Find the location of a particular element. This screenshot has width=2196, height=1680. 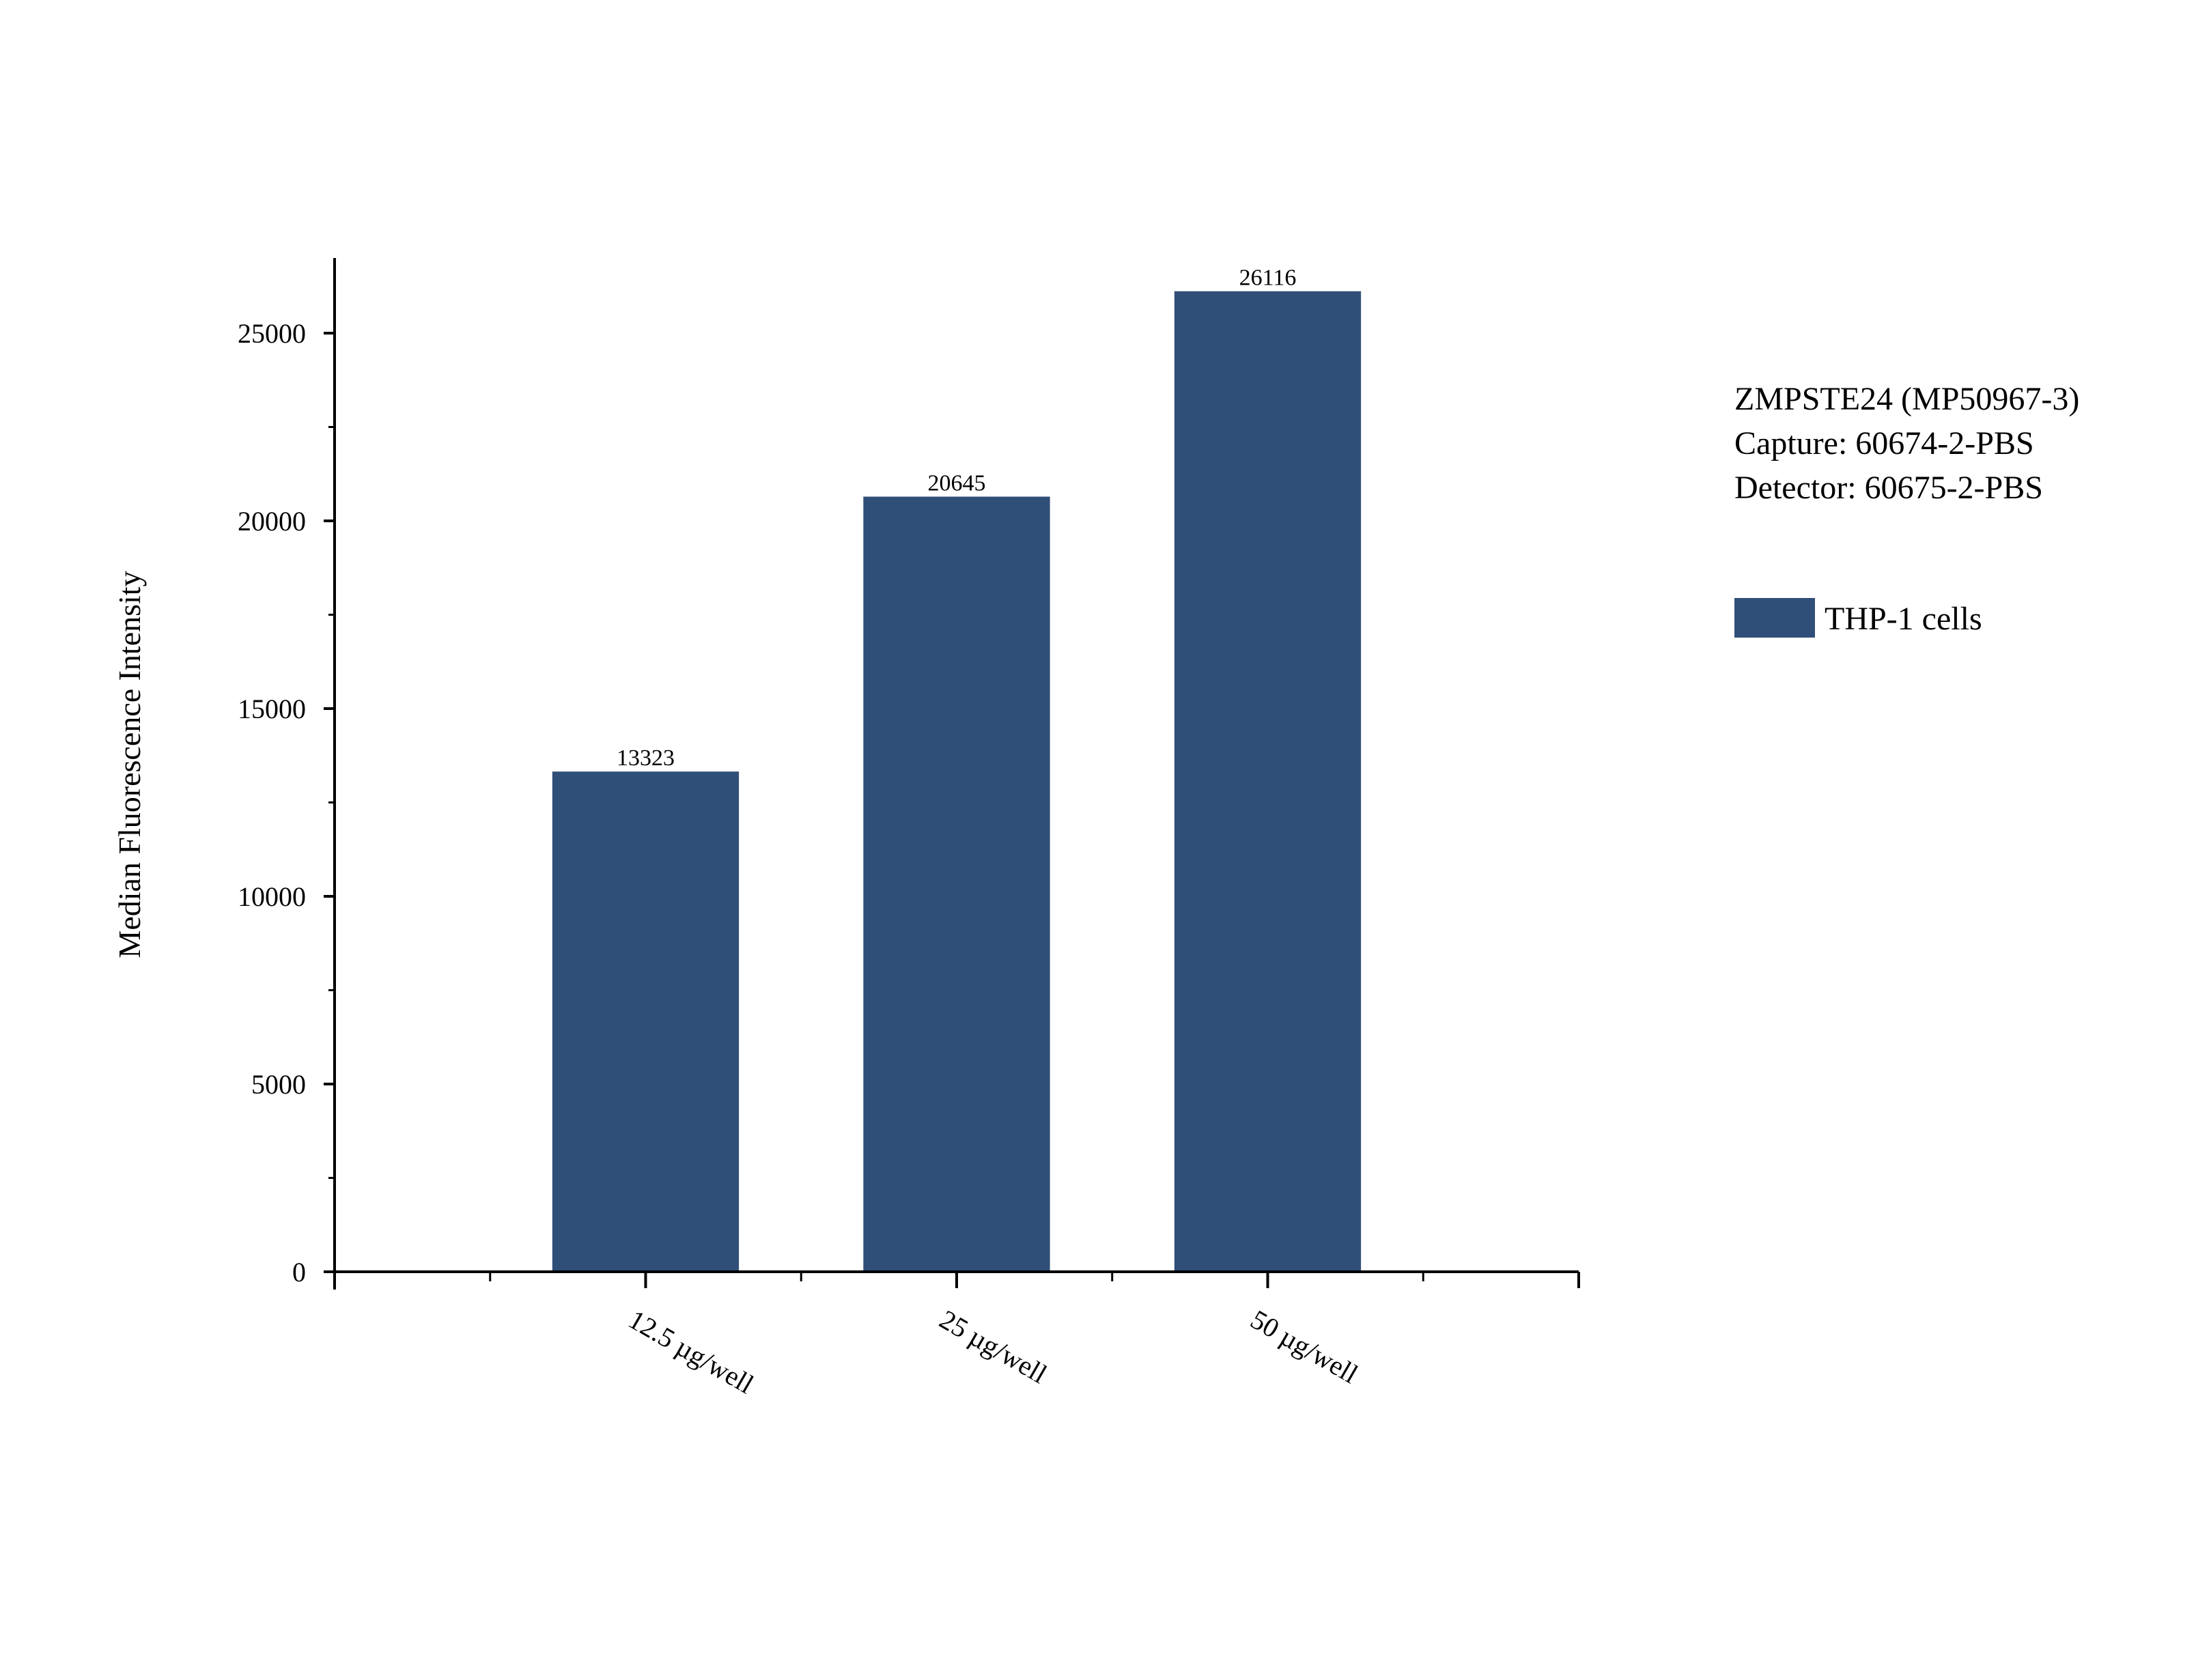

y-tick-label: 15000 is located at coordinates (272, 709).